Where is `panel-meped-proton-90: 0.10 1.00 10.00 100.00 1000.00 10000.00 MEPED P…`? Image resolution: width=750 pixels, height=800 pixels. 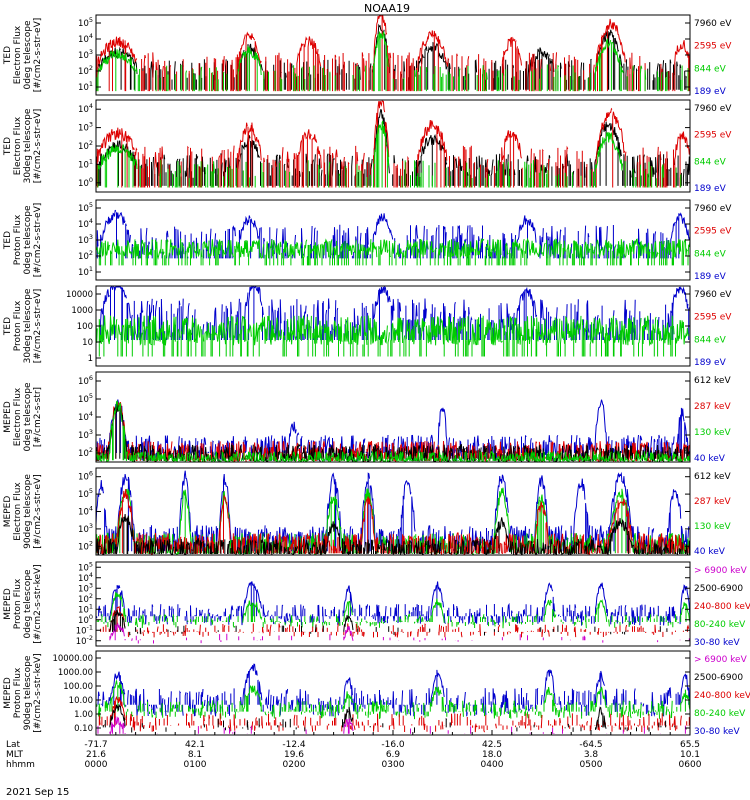 panel-meped-proton-90: 0.10 1.00 10.00 100.00 1000.00 10000.00 MEPED P… is located at coordinates (376, 693).